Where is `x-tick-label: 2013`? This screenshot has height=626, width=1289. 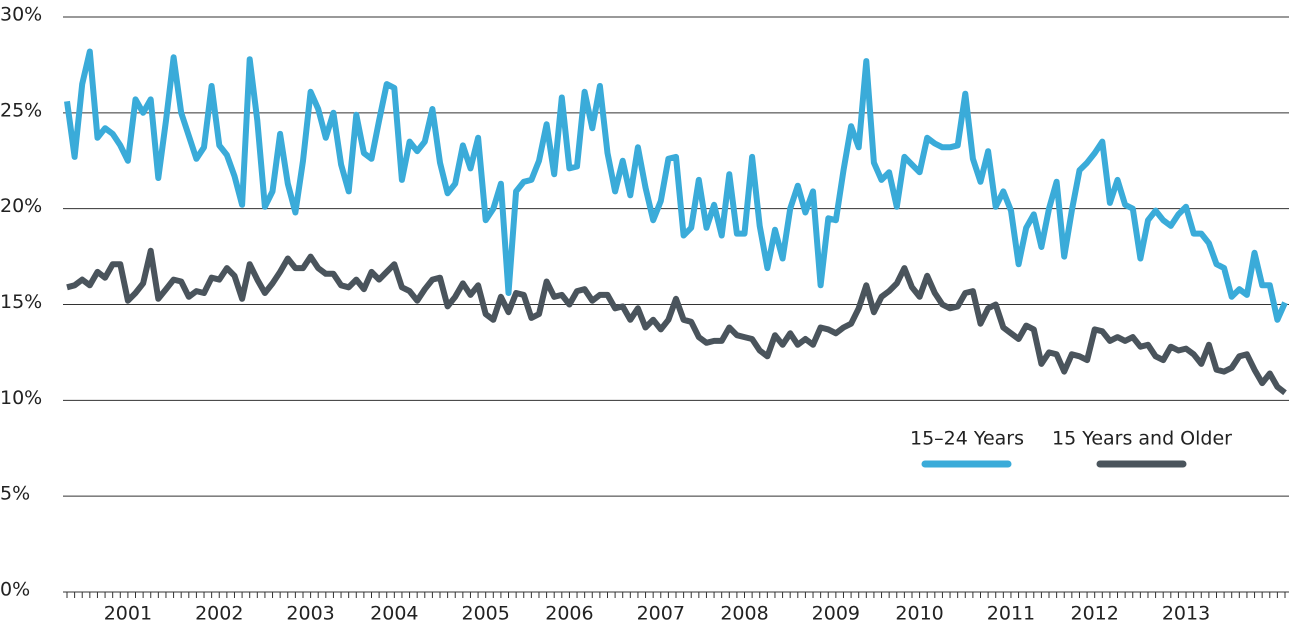
x-tick-label: 2013 is located at coordinates (1186, 614).